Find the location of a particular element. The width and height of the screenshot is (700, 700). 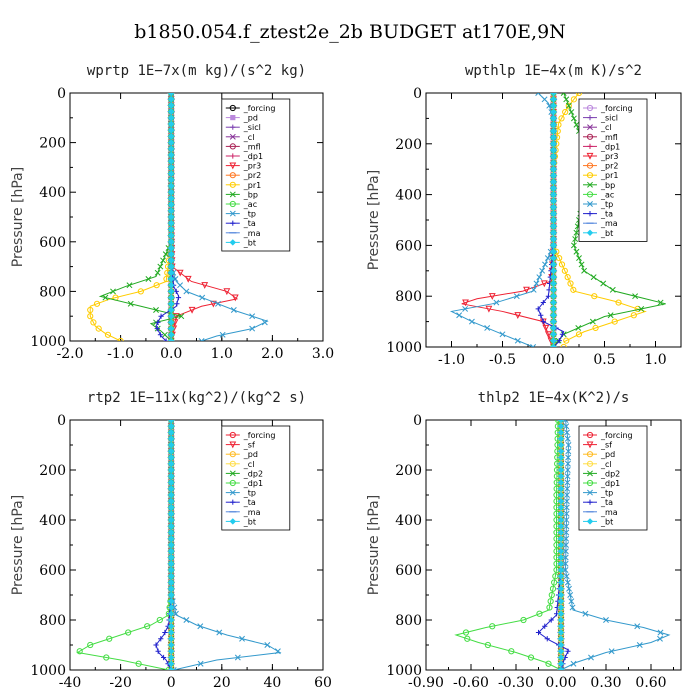

legend-pr2-label: _pr2 is located at coordinates (252, 175).